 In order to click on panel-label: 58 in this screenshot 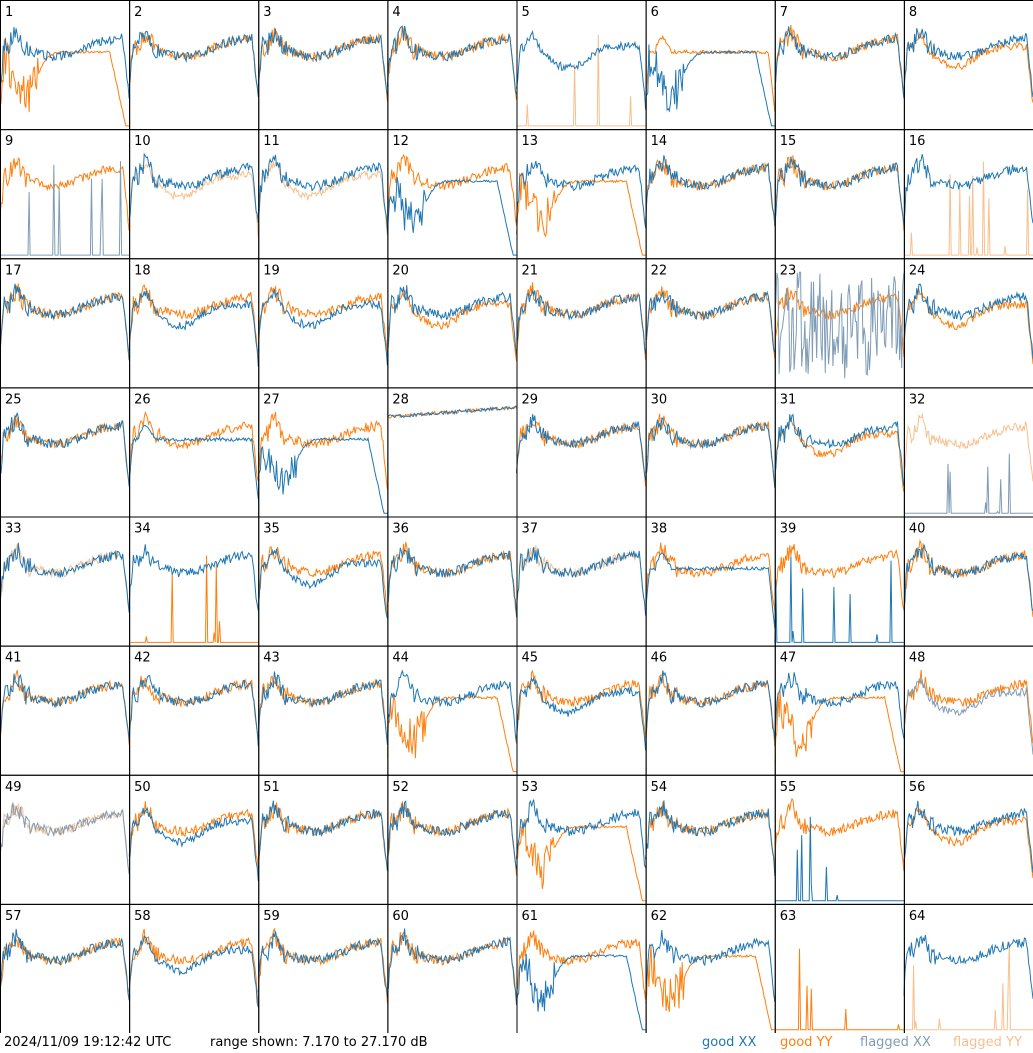, I will do `click(142, 916)`.